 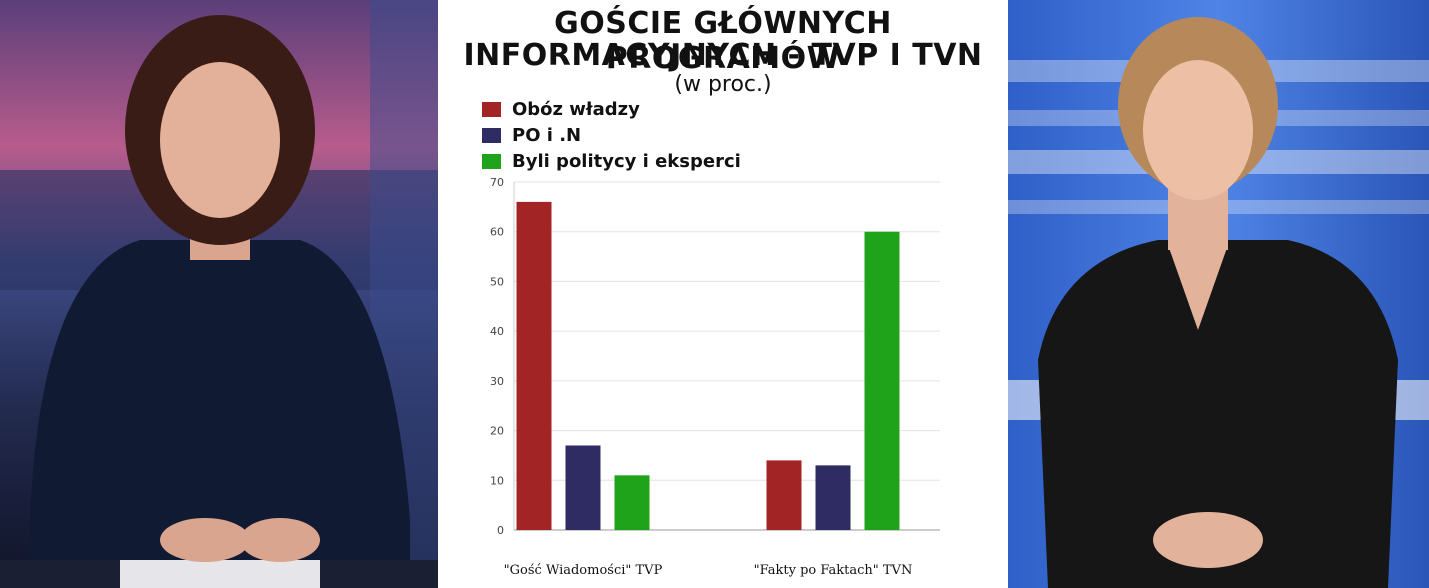 I want to click on x-category-label: "Gość Wiadomości" TVP, so click(x=583, y=570).